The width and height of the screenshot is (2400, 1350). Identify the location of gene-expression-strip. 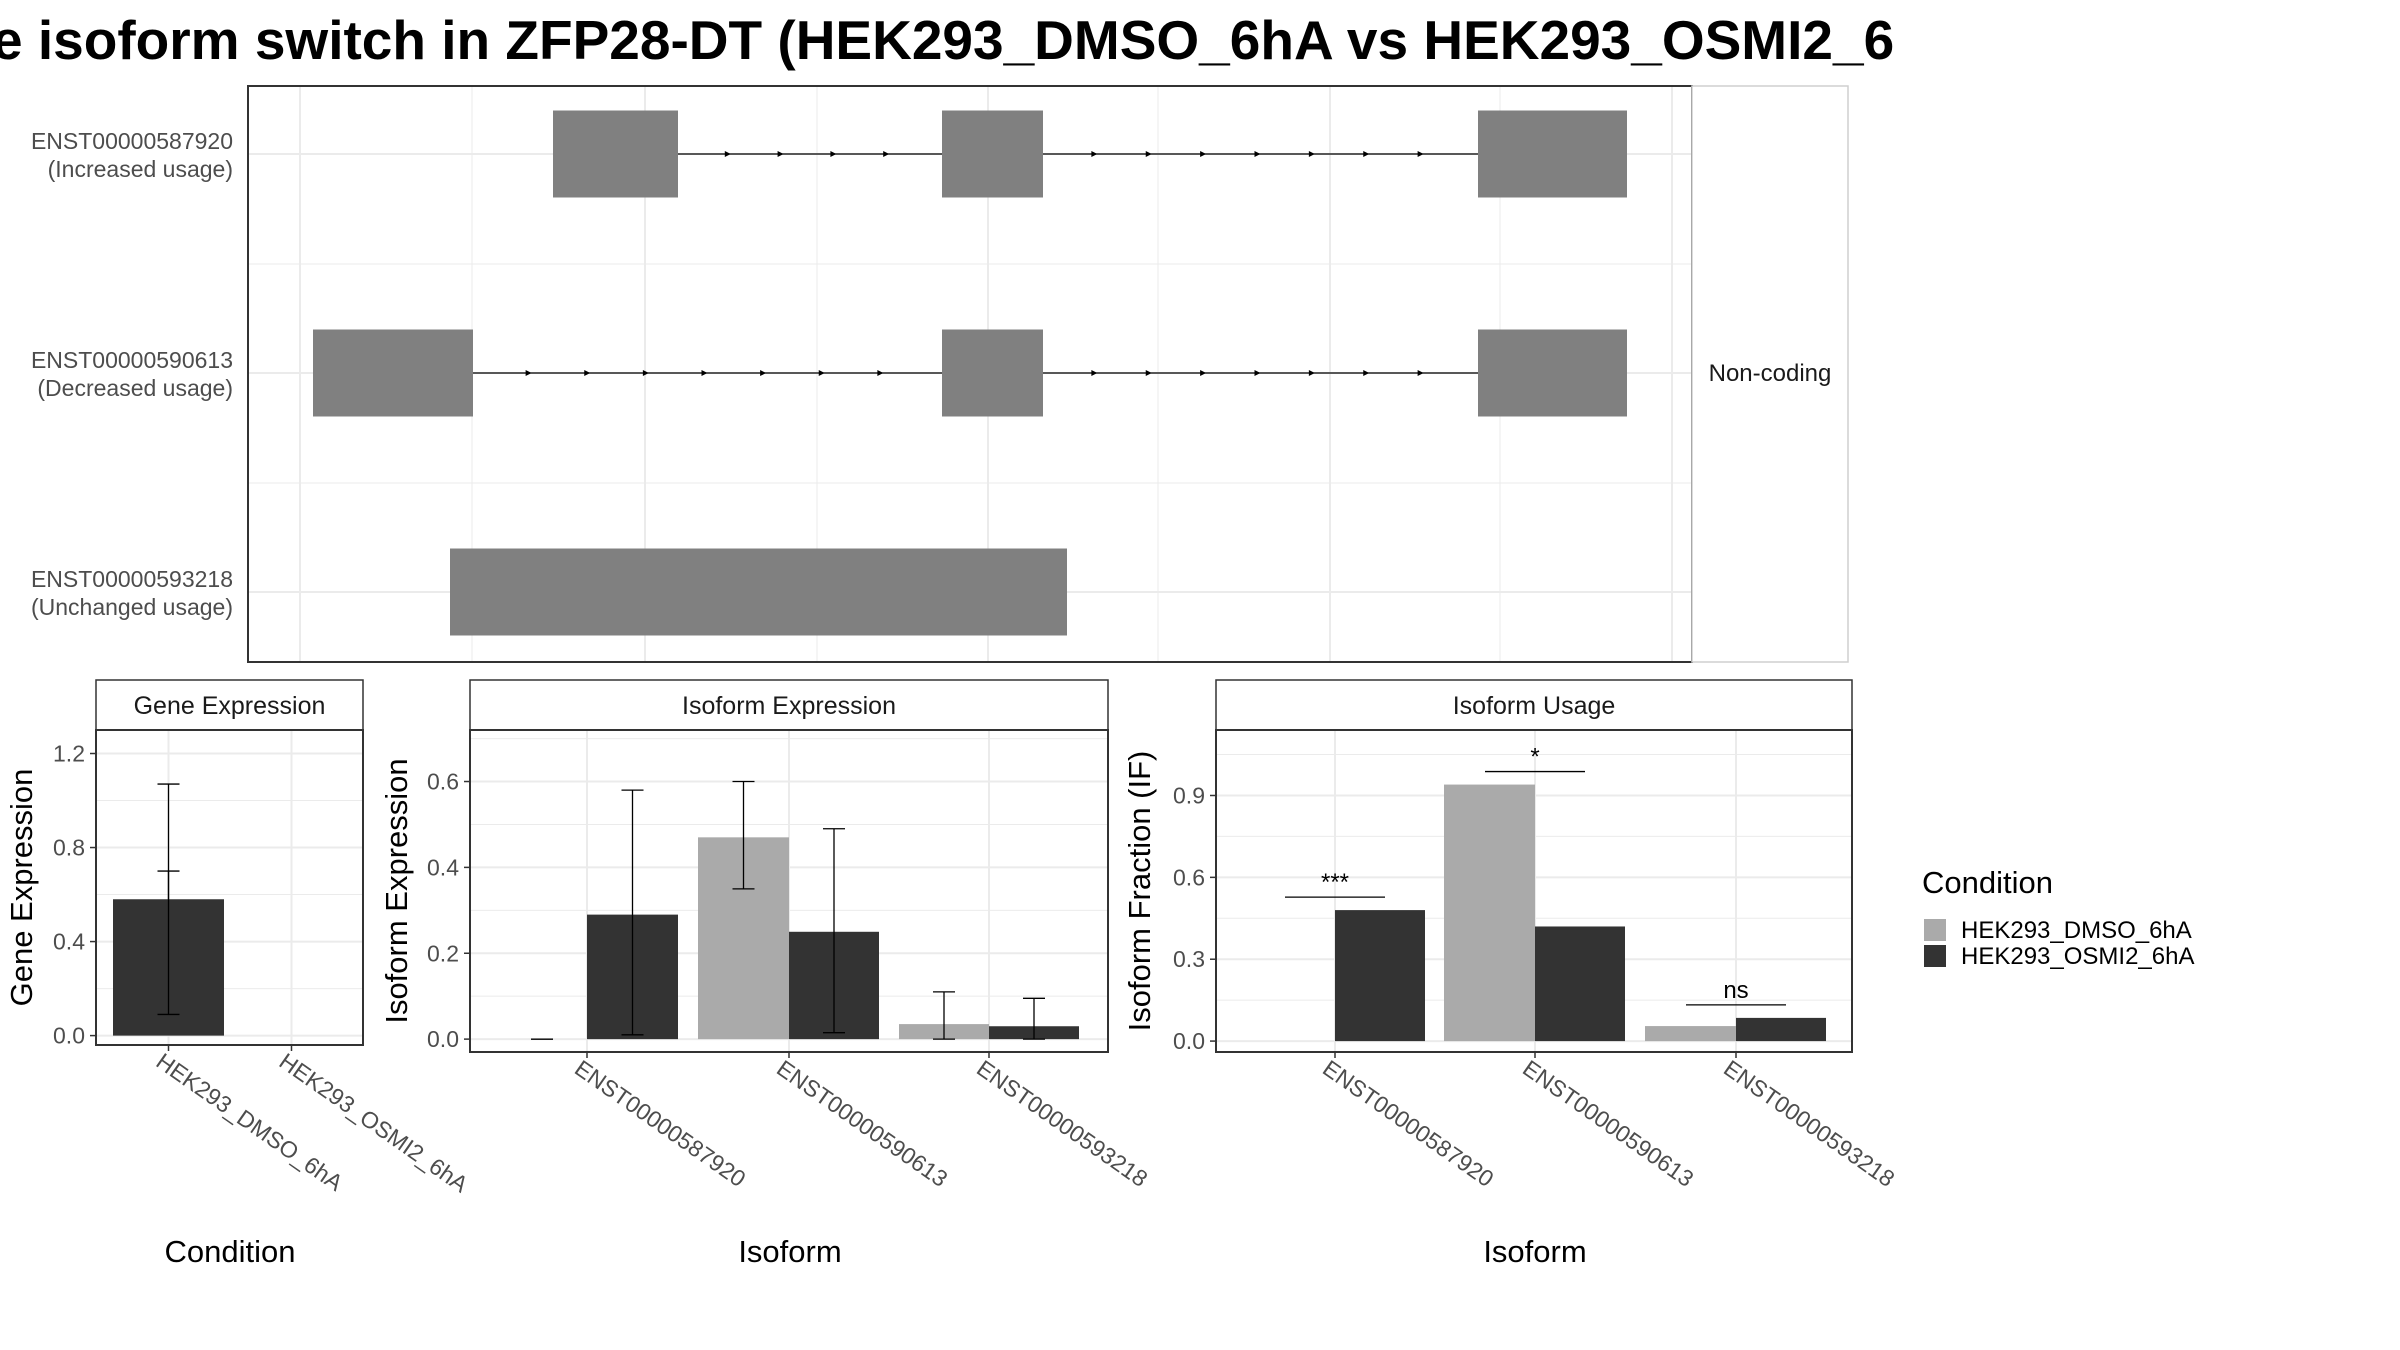
(229, 705).